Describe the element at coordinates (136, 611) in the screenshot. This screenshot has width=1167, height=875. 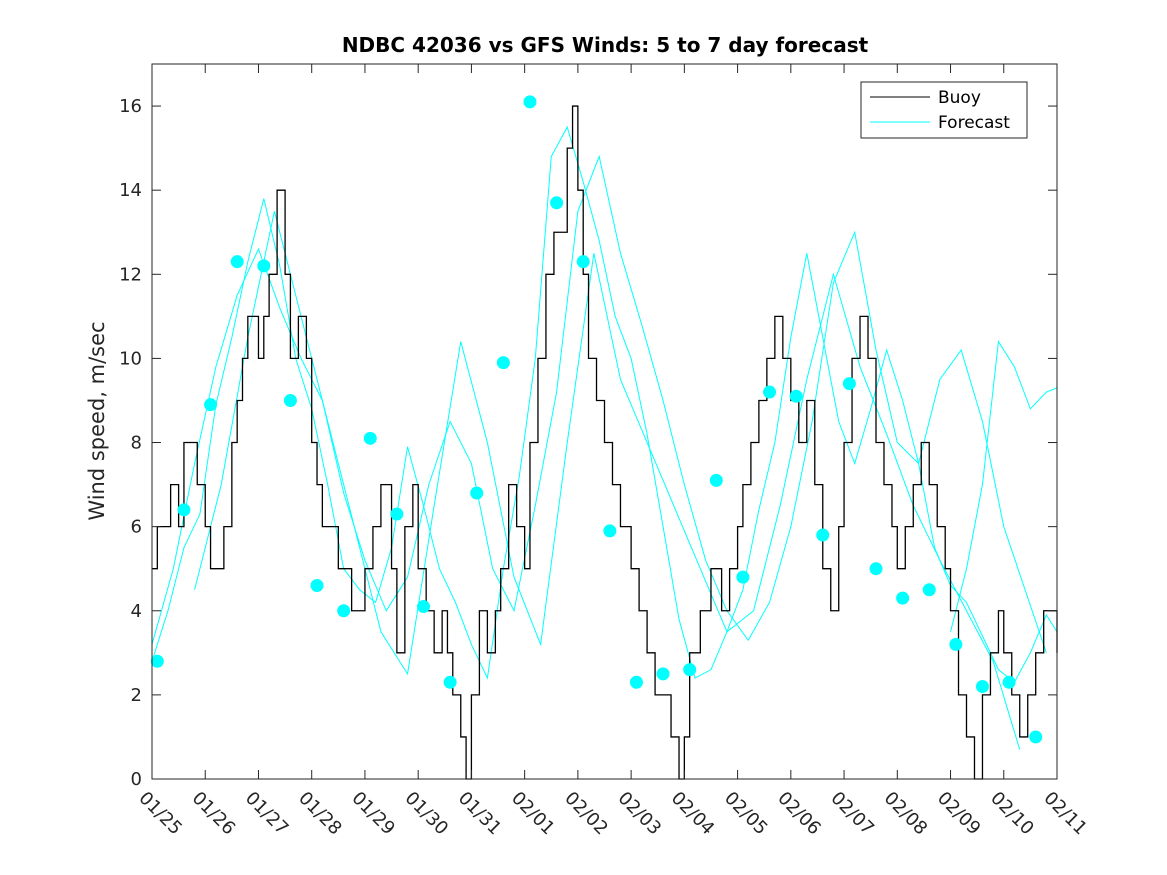
I see `y-tick-label: 4` at that location.